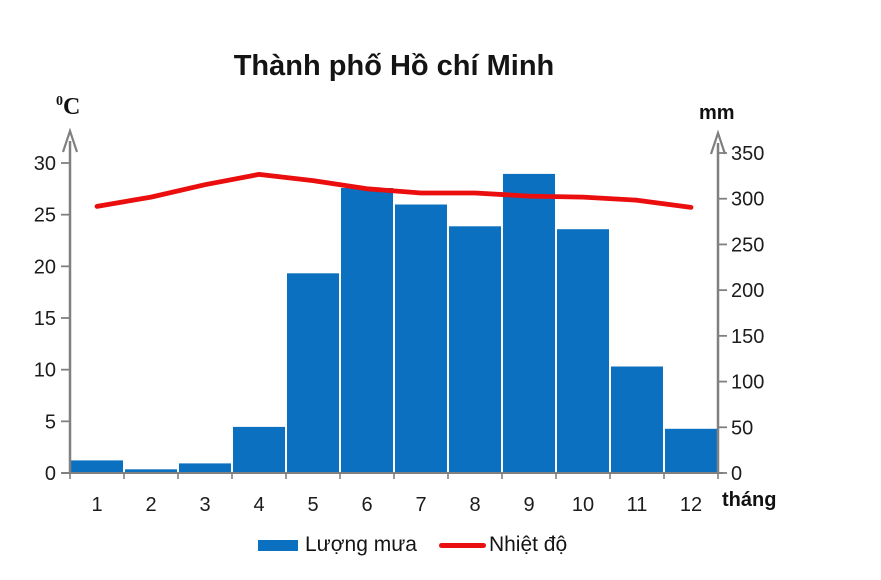 The height and width of the screenshot is (580, 881). I want to click on left-axis-unit-base: C, so click(72, 107).